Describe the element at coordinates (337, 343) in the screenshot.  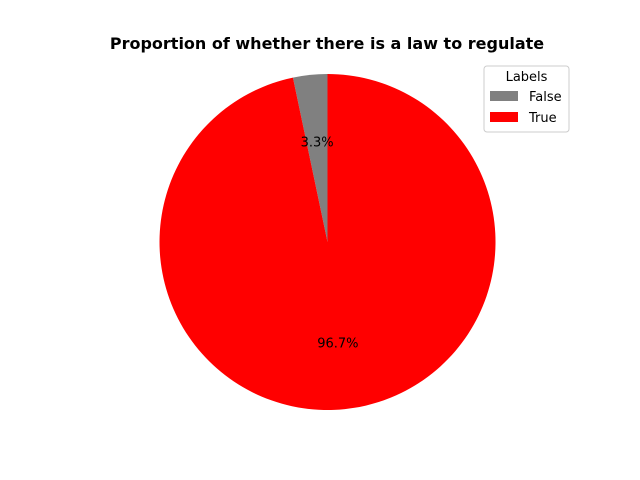
I see `pie-label-true: 96.7%` at that location.